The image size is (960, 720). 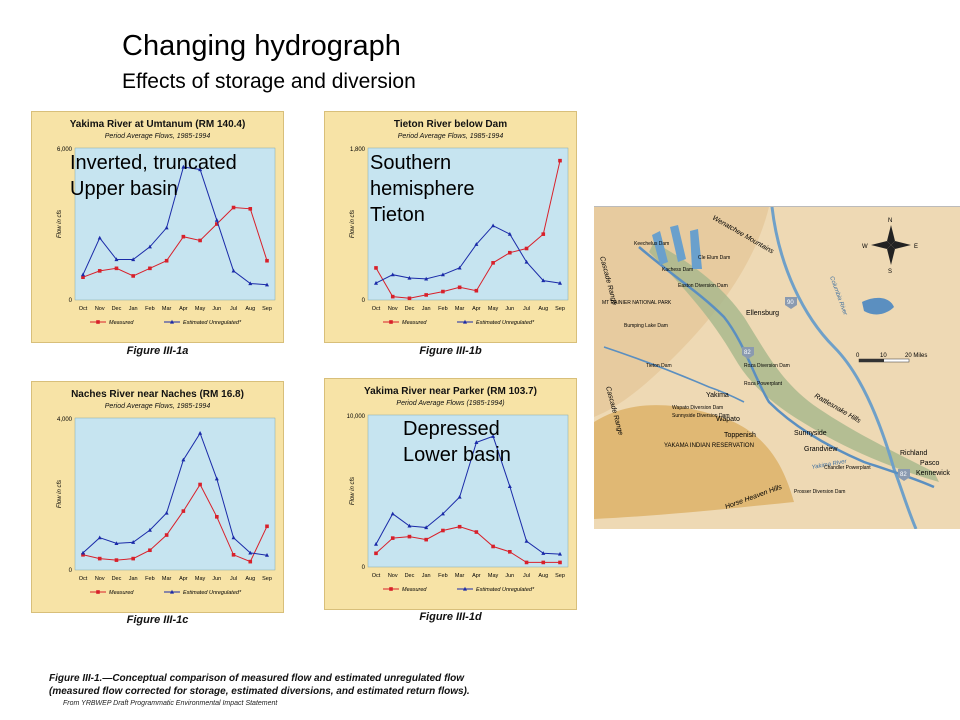 I want to click on plot-area, so click(x=468, y=491).